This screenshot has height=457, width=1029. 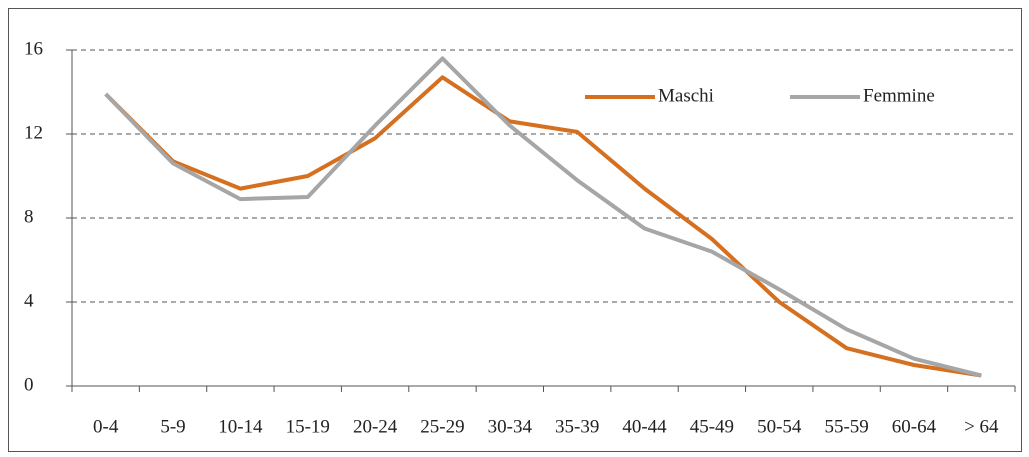 I want to click on x-tick-label: 15-19, so click(x=308, y=426).